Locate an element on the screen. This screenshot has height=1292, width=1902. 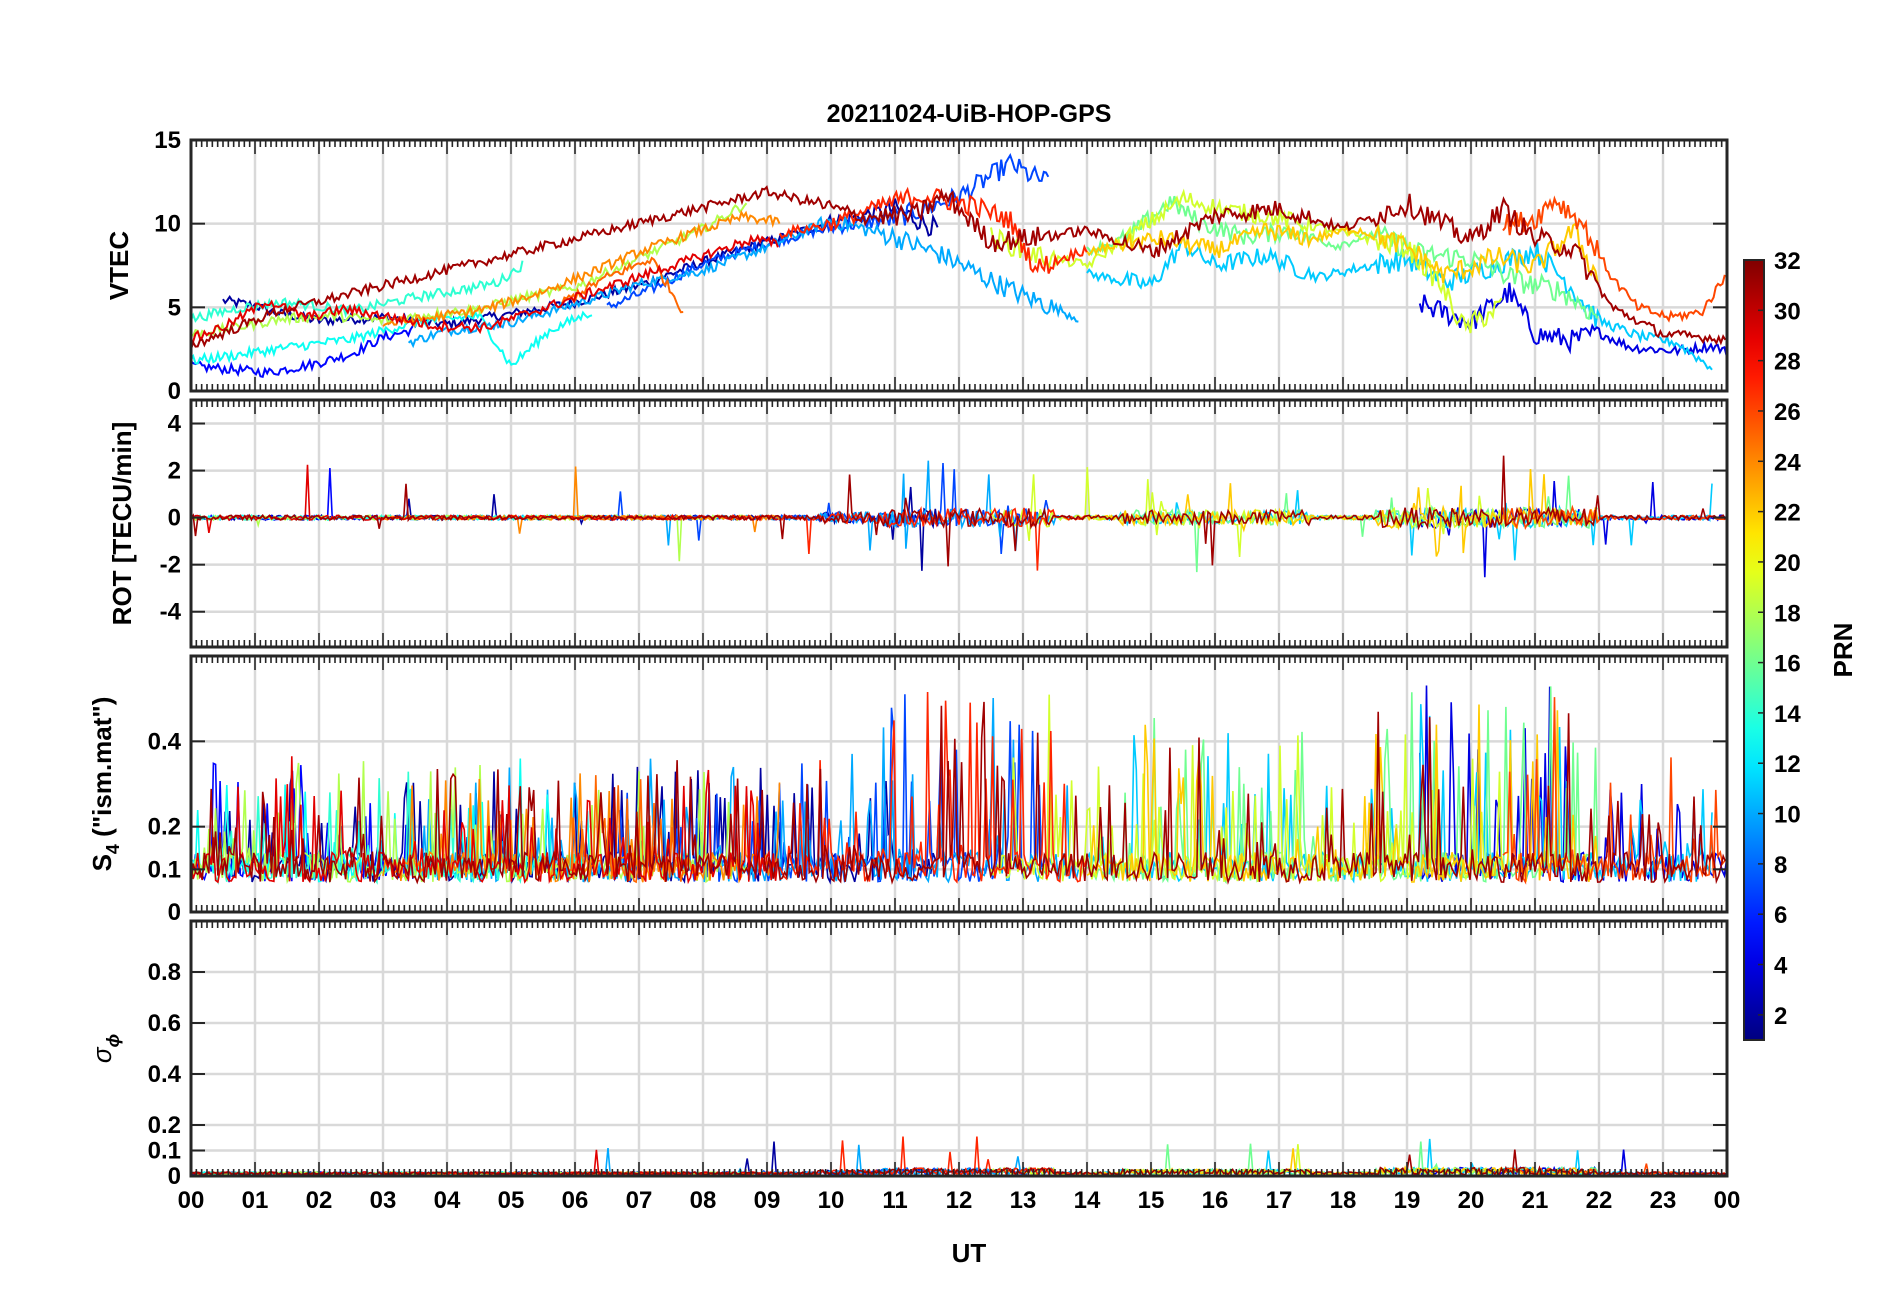
x-tick-label: 14 is located at coordinates (1087, 1200).